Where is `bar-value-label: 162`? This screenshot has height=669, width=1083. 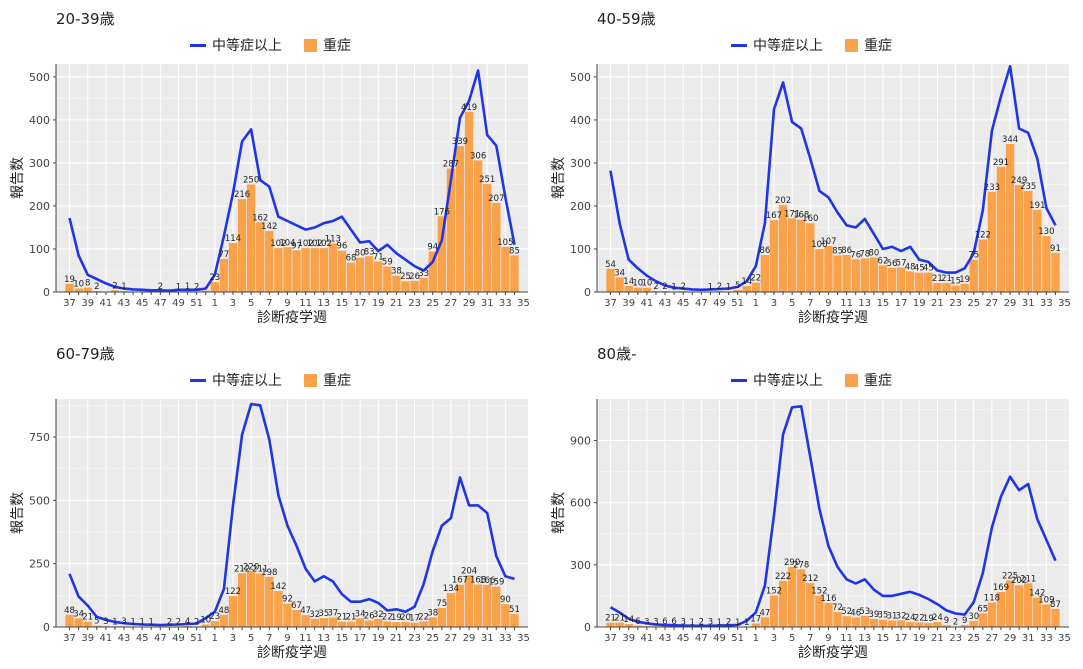 bar-value-label: 162 is located at coordinates (260, 218).